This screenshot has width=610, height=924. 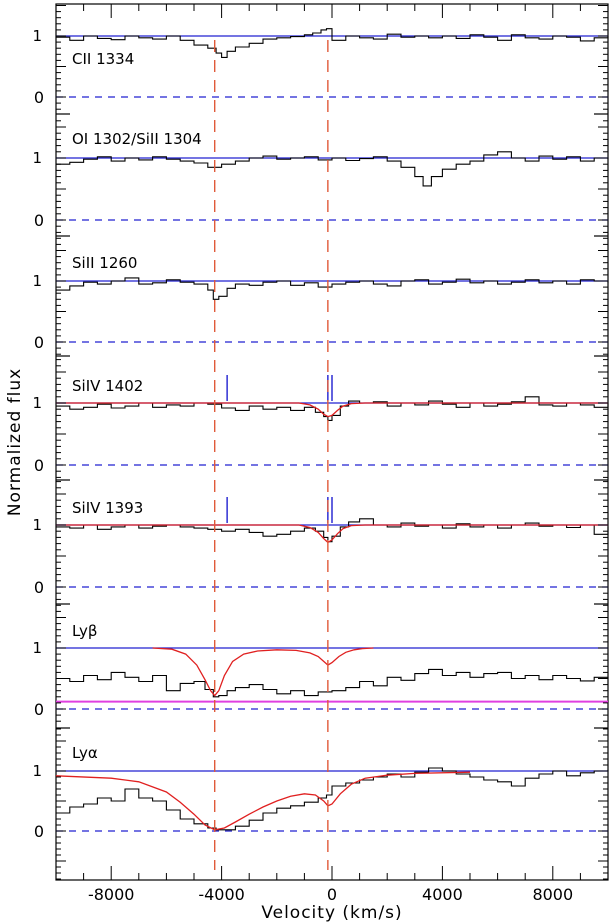 I want to click on panel-3: SiII 1260, so click(x=332, y=298).